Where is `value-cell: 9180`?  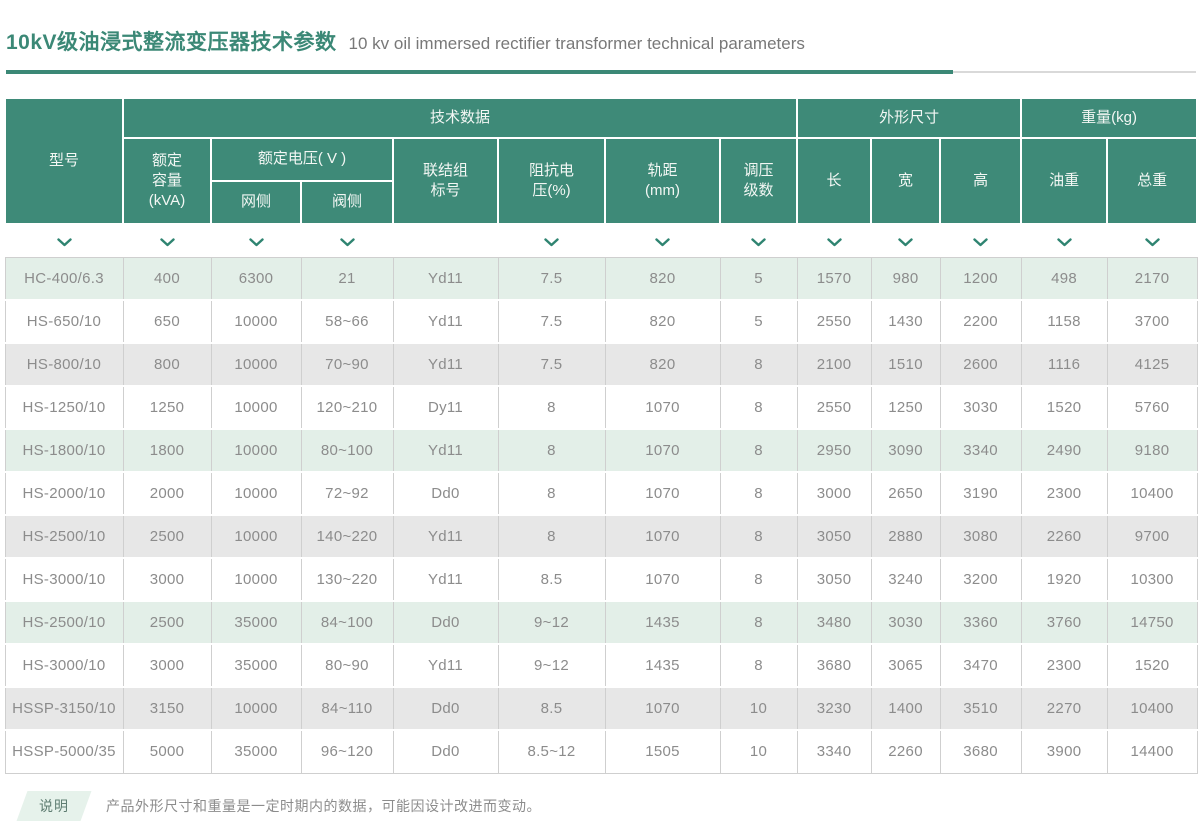 value-cell: 9180 is located at coordinates (1152, 450).